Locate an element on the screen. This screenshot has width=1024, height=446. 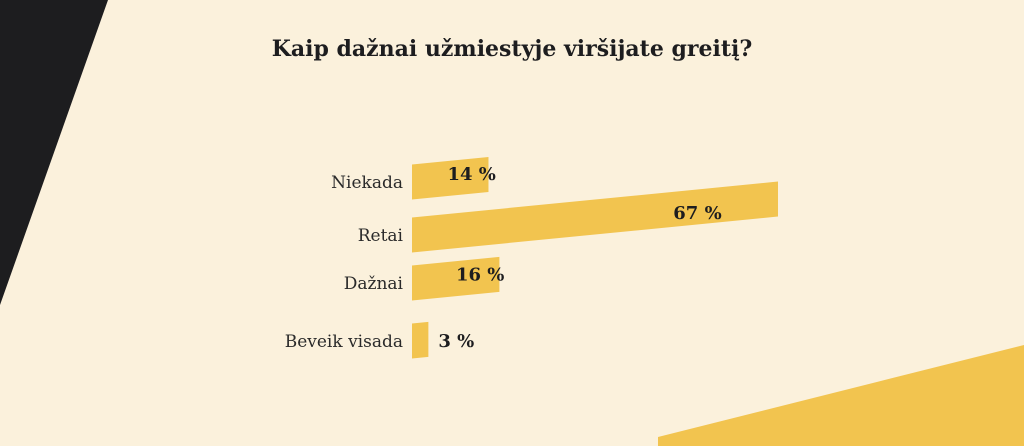
bar-beveik-visada is located at coordinates (420, 340).